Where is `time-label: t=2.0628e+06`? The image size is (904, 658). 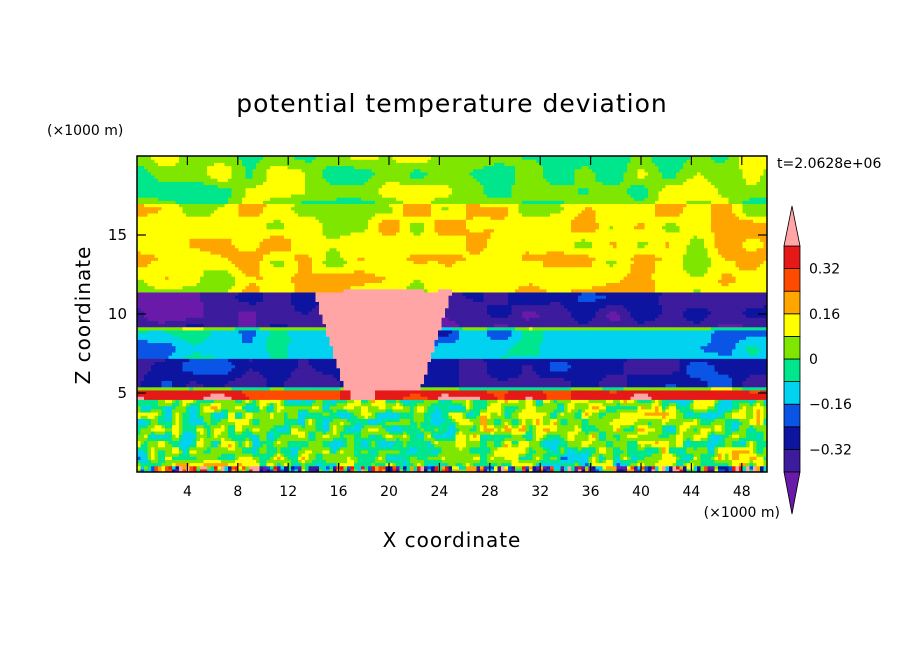 time-label: t=2.0628e+06 is located at coordinates (829, 164).